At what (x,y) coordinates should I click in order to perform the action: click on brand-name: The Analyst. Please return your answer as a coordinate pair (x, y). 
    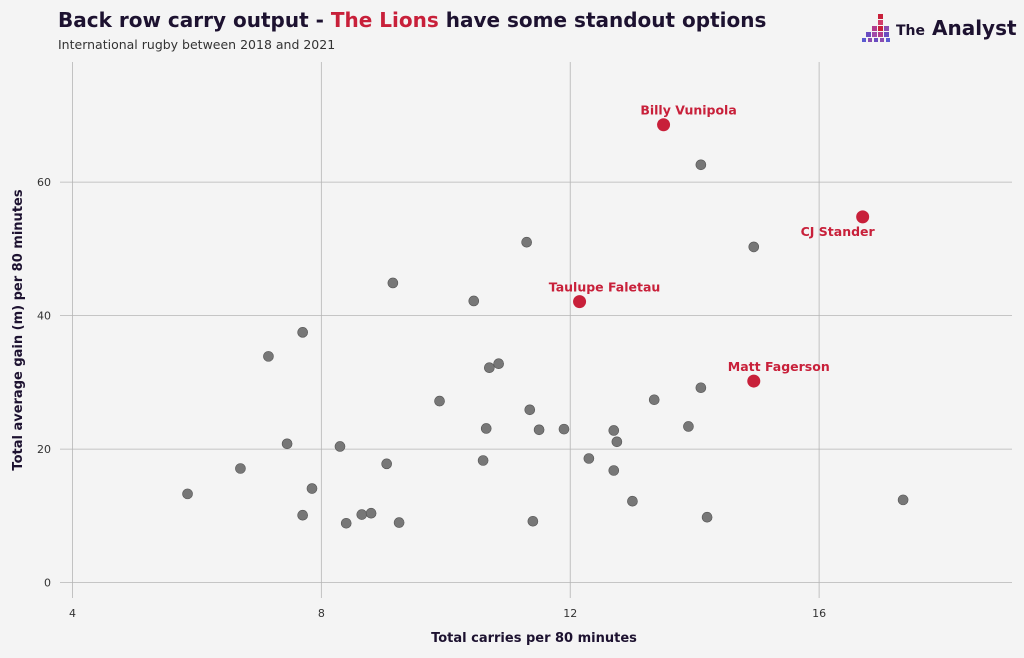
    Looking at the image, I should click on (956, 28).